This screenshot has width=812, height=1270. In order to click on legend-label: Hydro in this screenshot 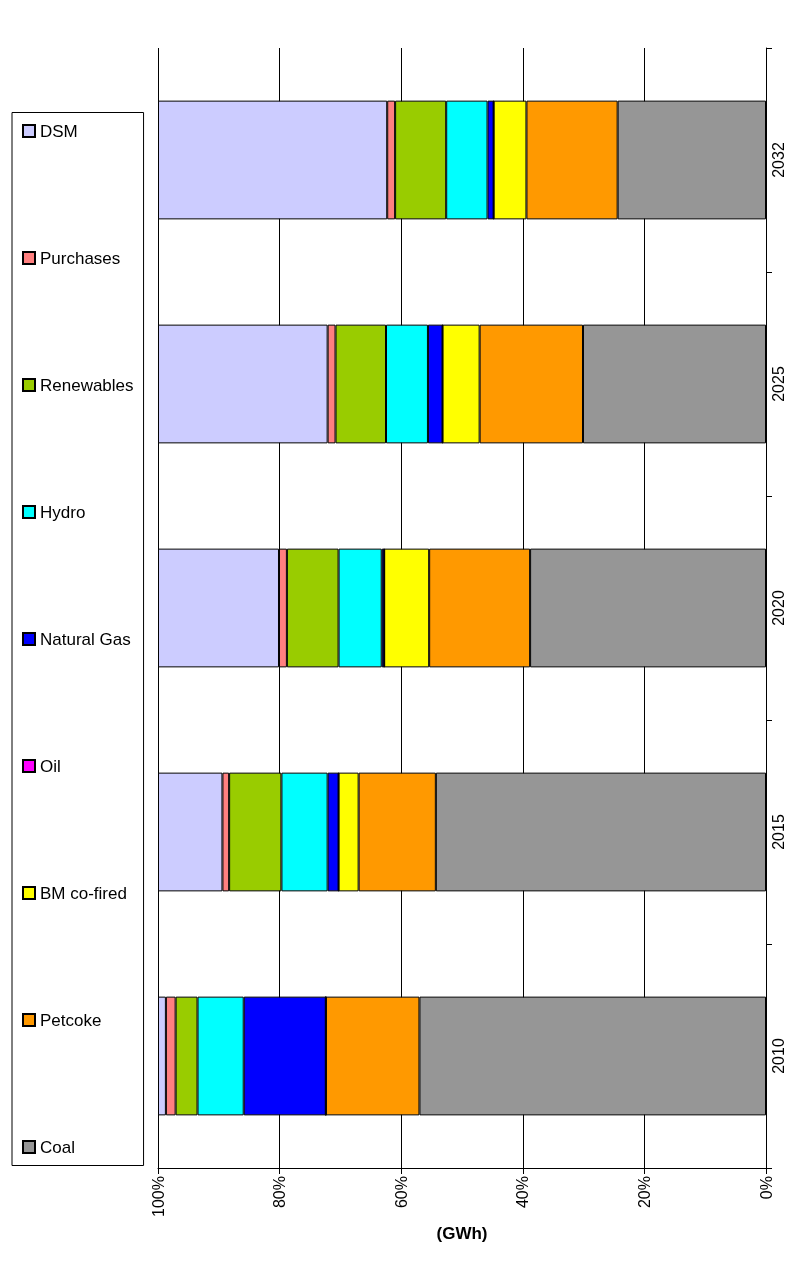, I will do `click(63, 512)`.